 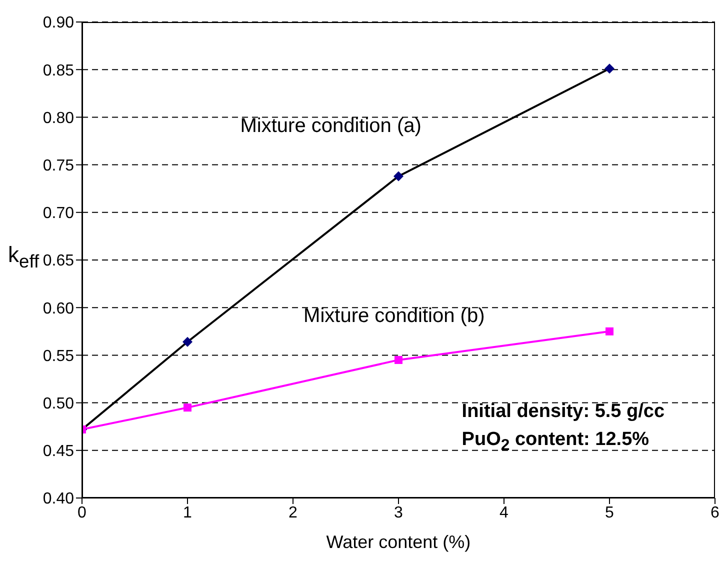 What do you see at coordinates (394, 316) in the screenshot?
I see `series-label: Mixture condition (b)` at bounding box center [394, 316].